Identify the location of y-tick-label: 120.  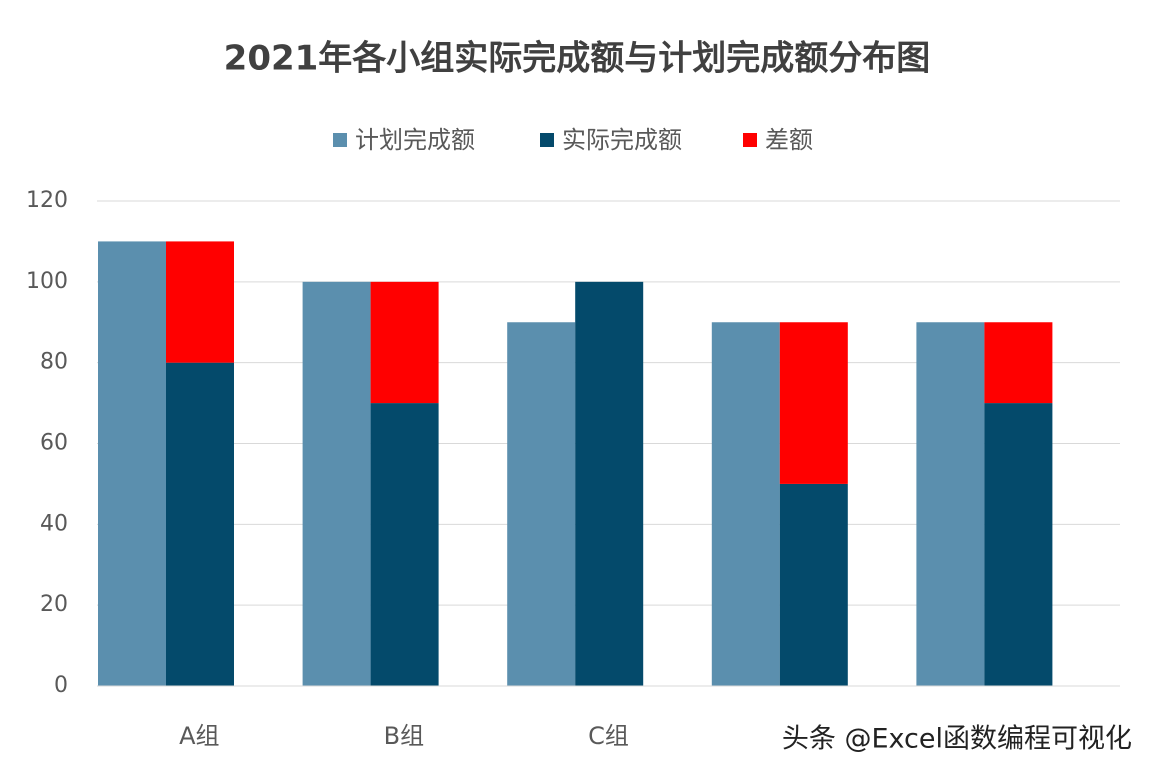
(47, 200).